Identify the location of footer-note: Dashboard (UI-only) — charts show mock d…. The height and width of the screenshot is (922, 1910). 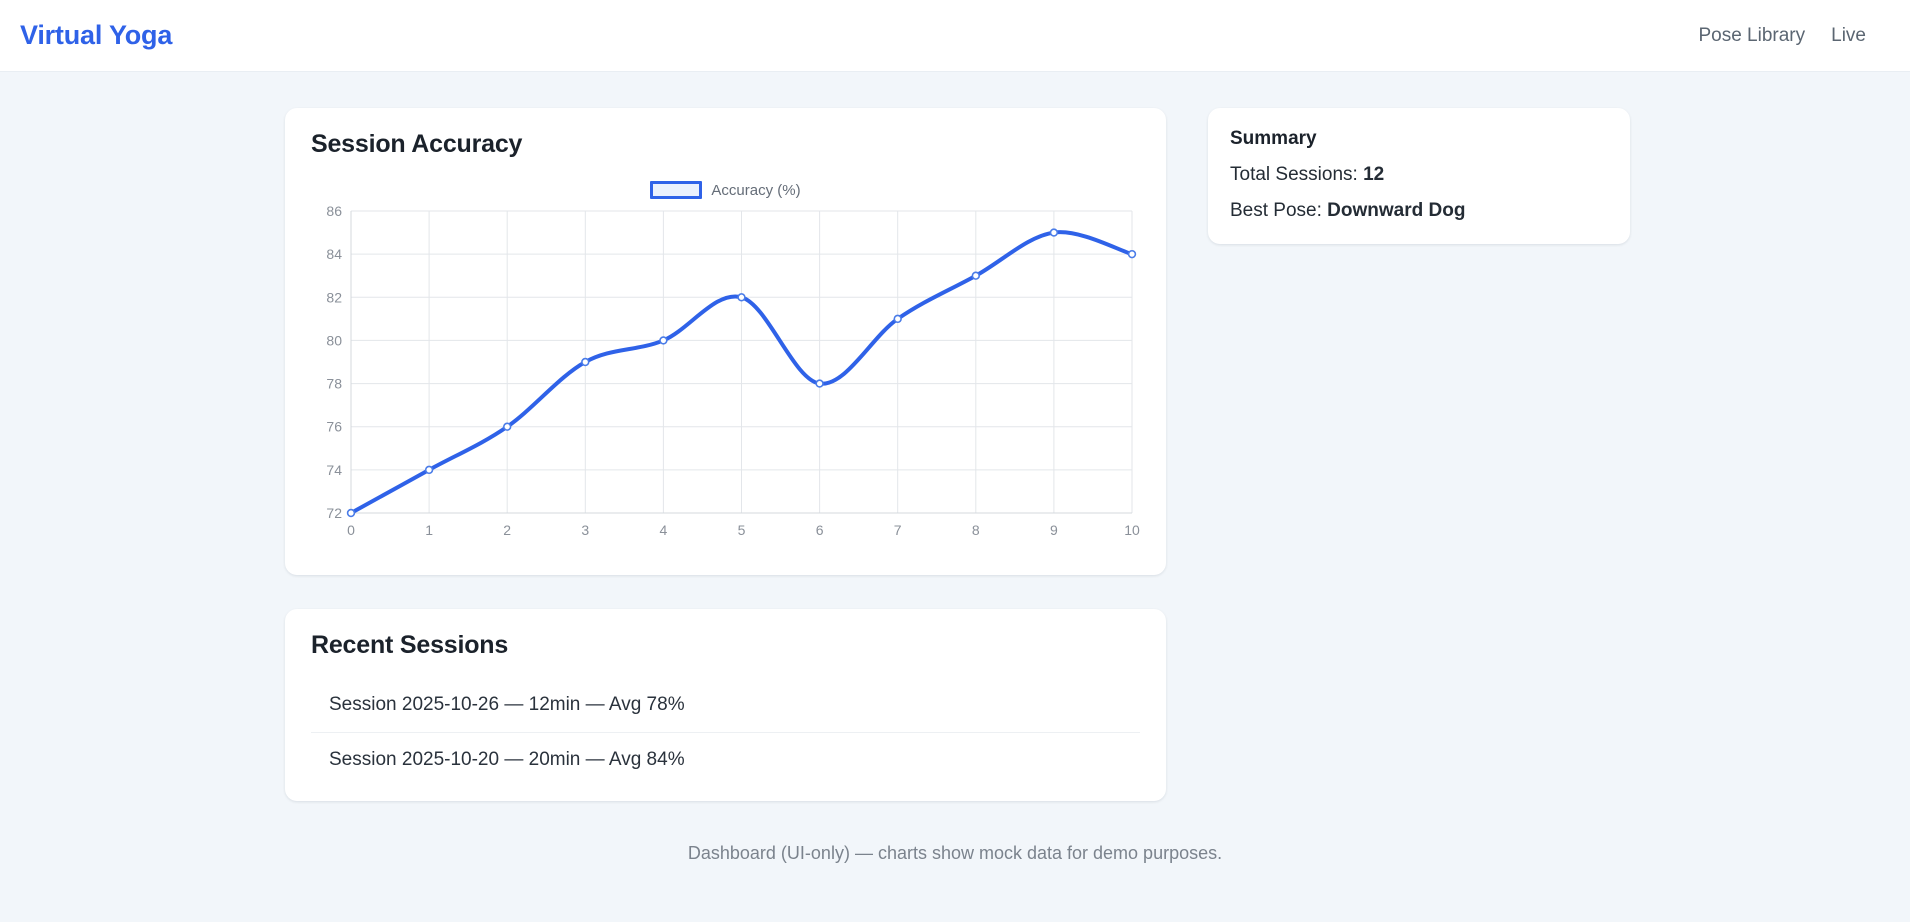
(955, 853).